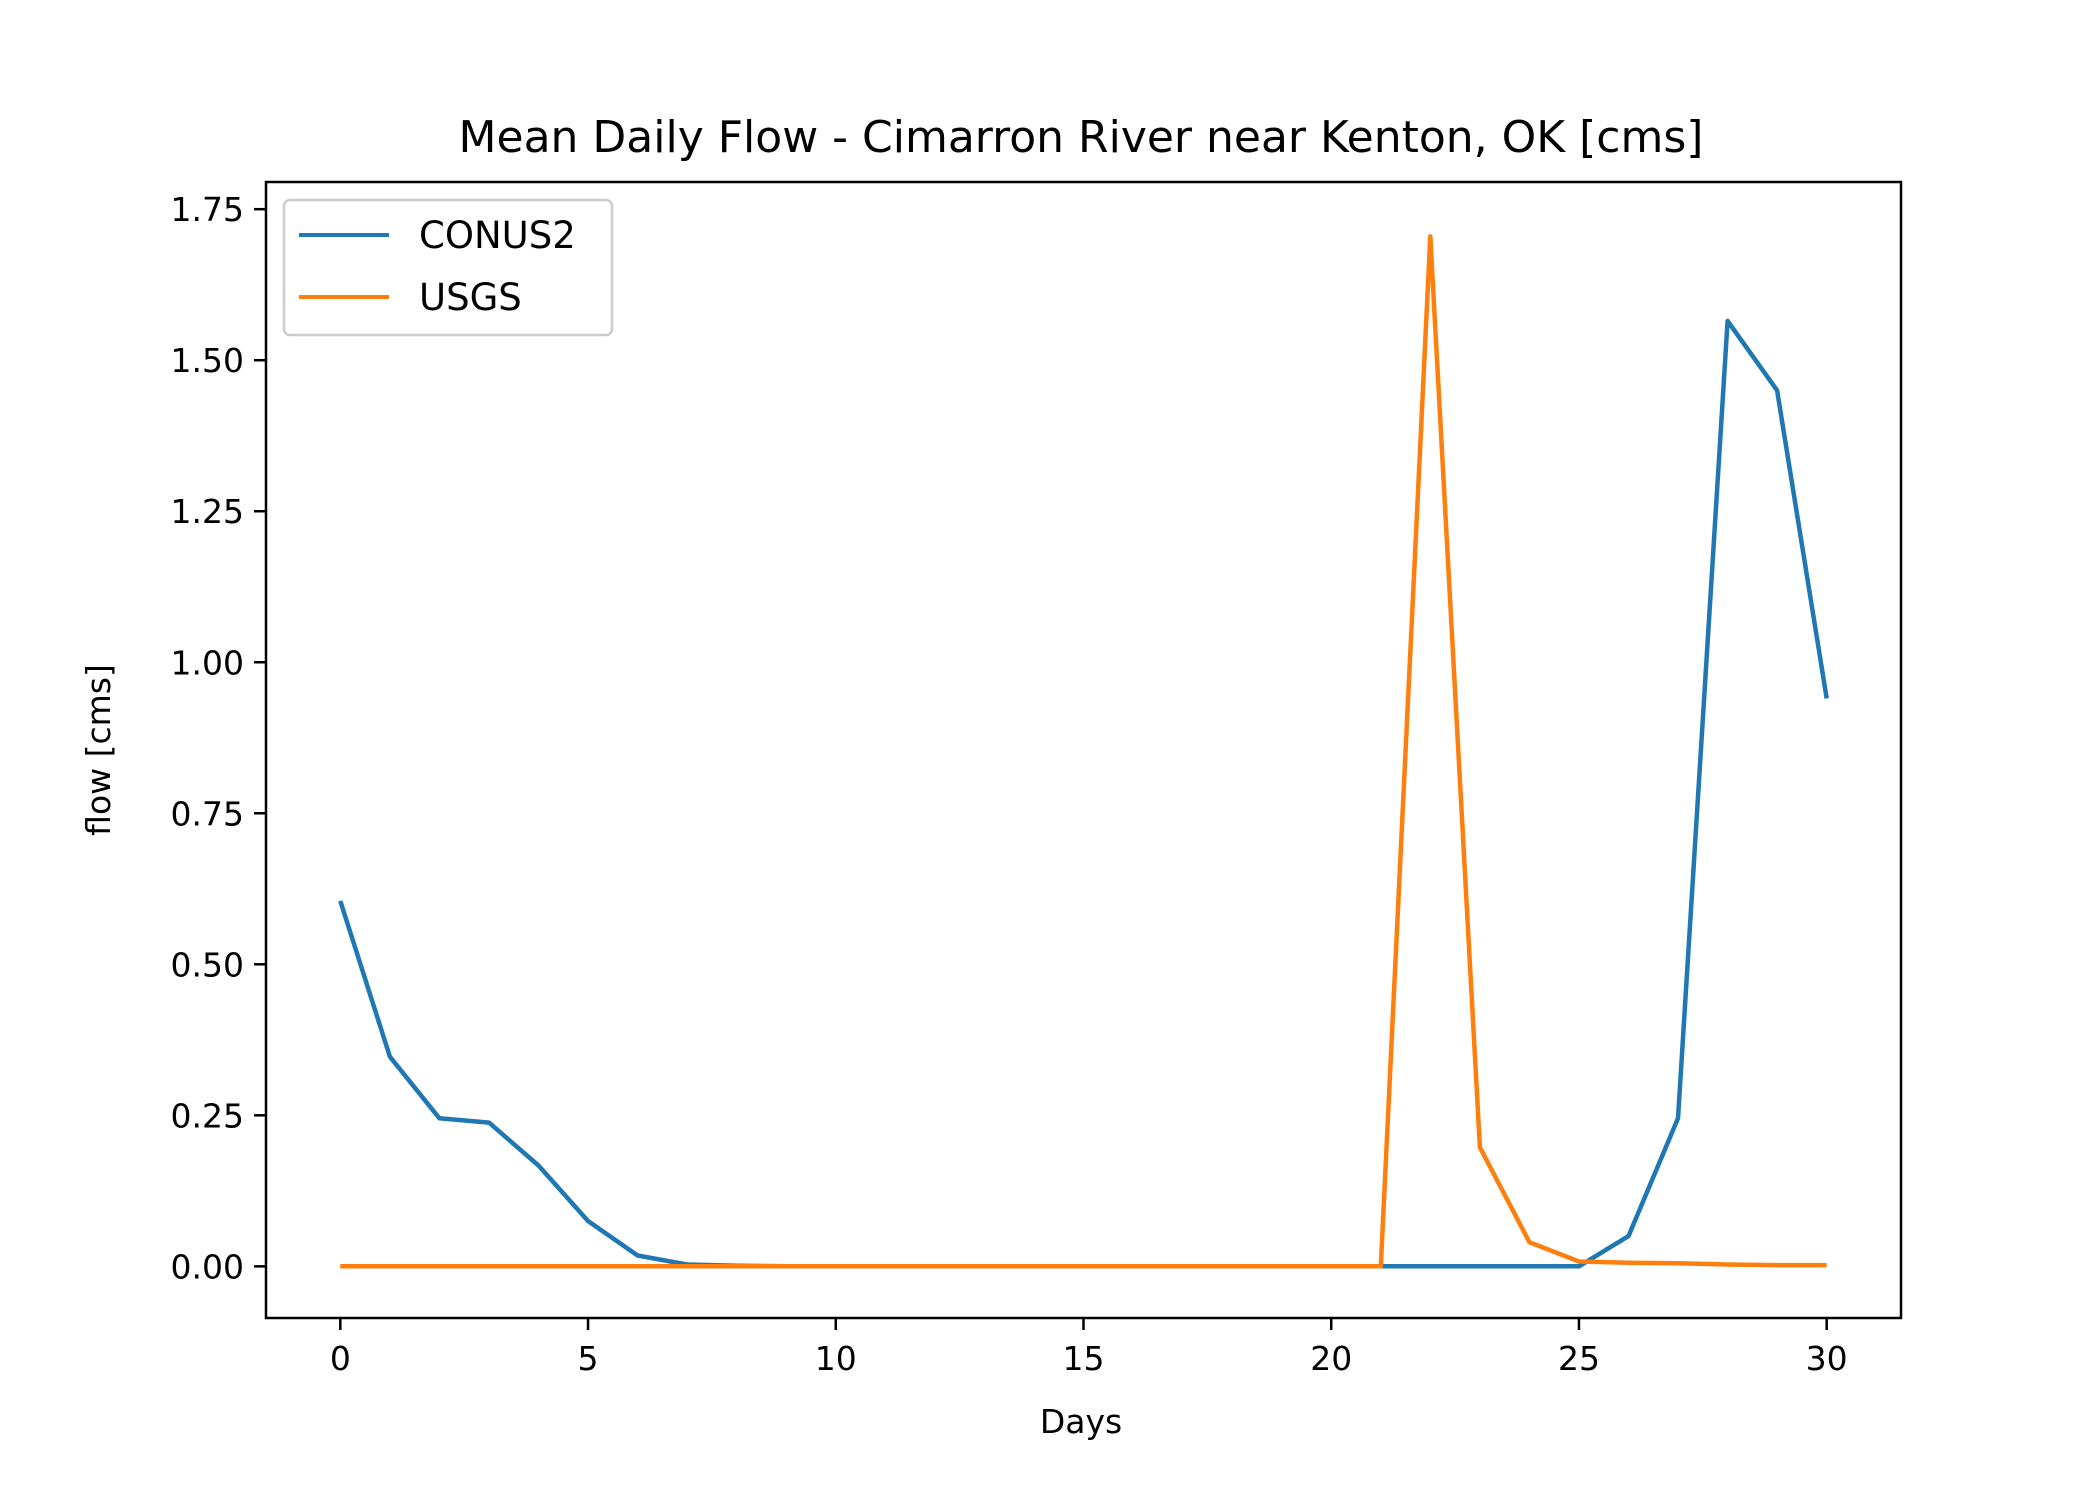 This screenshot has width=2100, height=1500. Describe the element at coordinates (588, 1358) in the screenshot. I see `x-tick-label: 5` at that location.